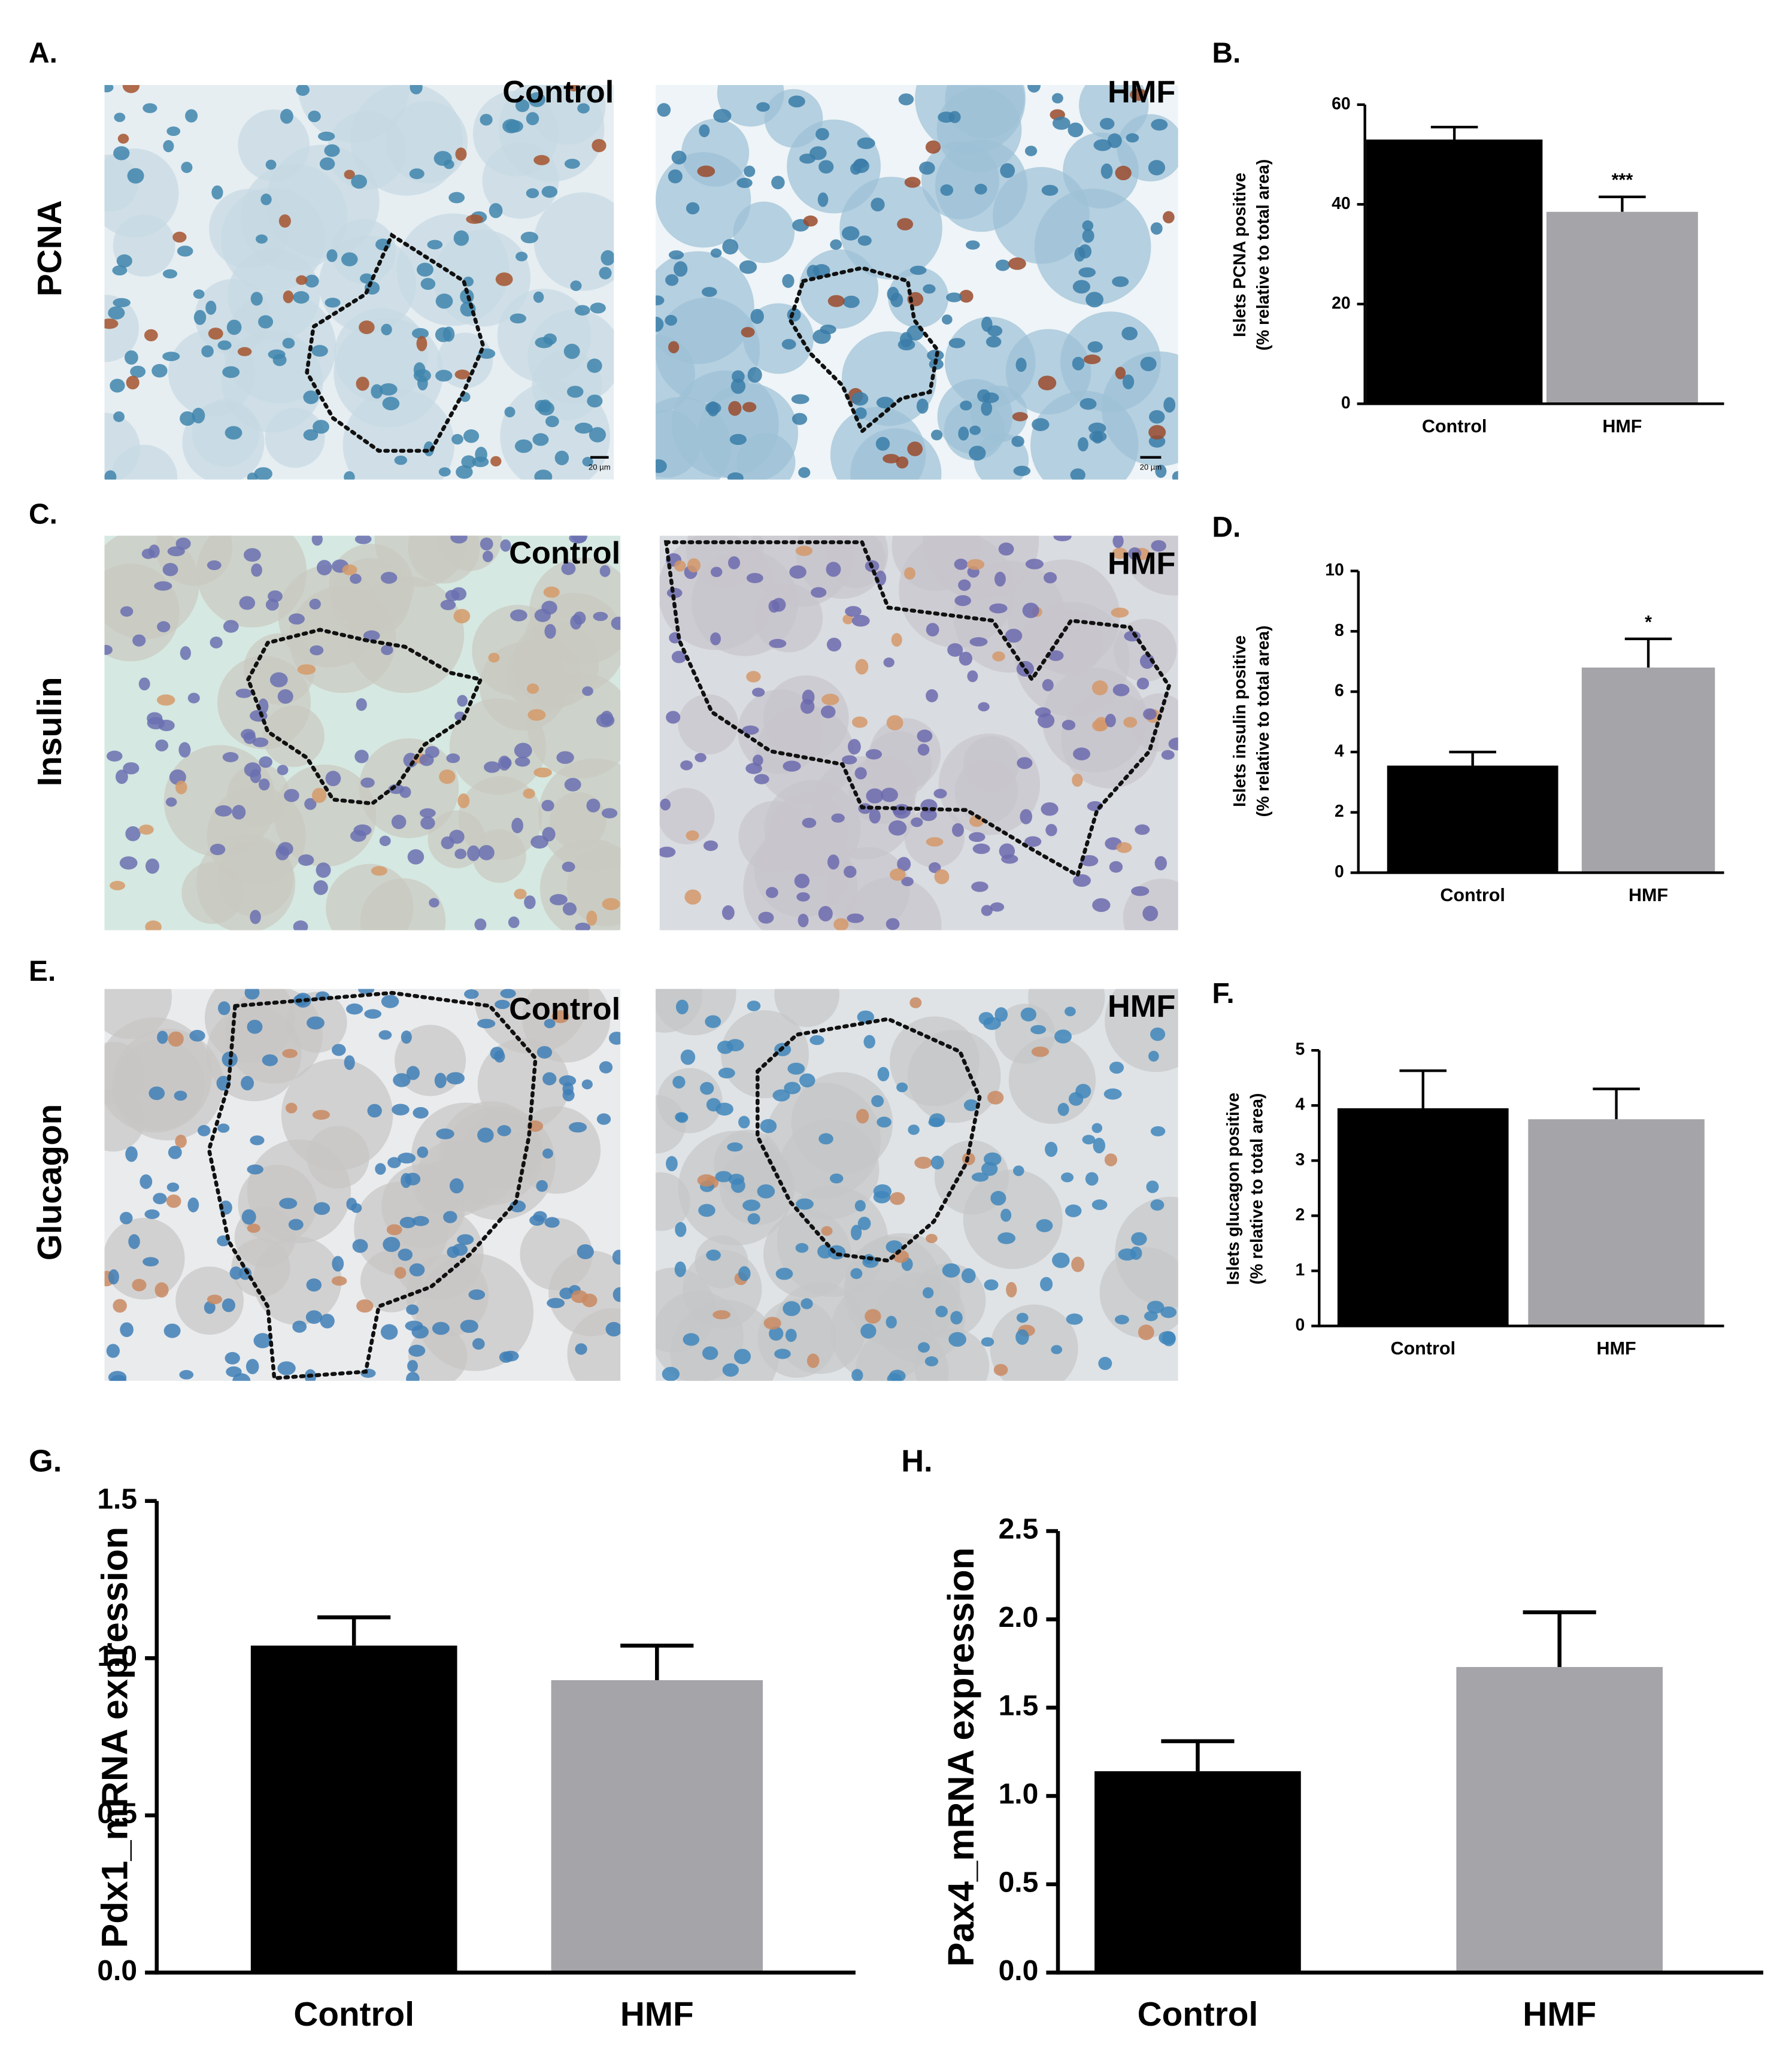 The image size is (1792, 2055). What do you see at coordinates (395, 342) in the screenshot?
I see `islet-outline` at bounding box center [395, 342].